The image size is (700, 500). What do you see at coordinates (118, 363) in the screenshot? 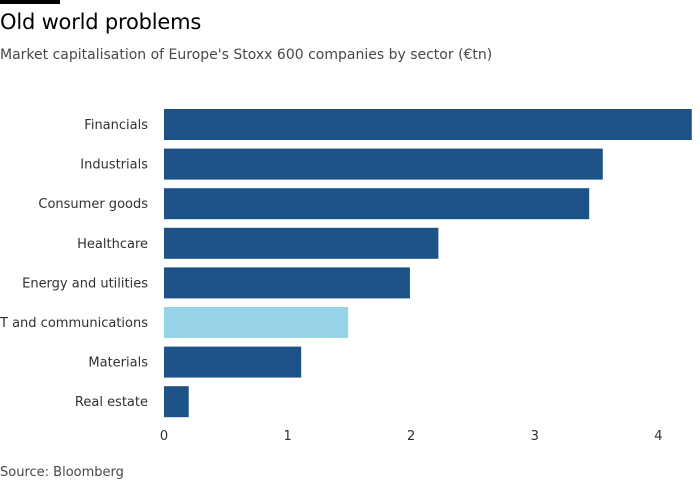
I see `category-label-materials: Materials` at bounding box center [118, 363].